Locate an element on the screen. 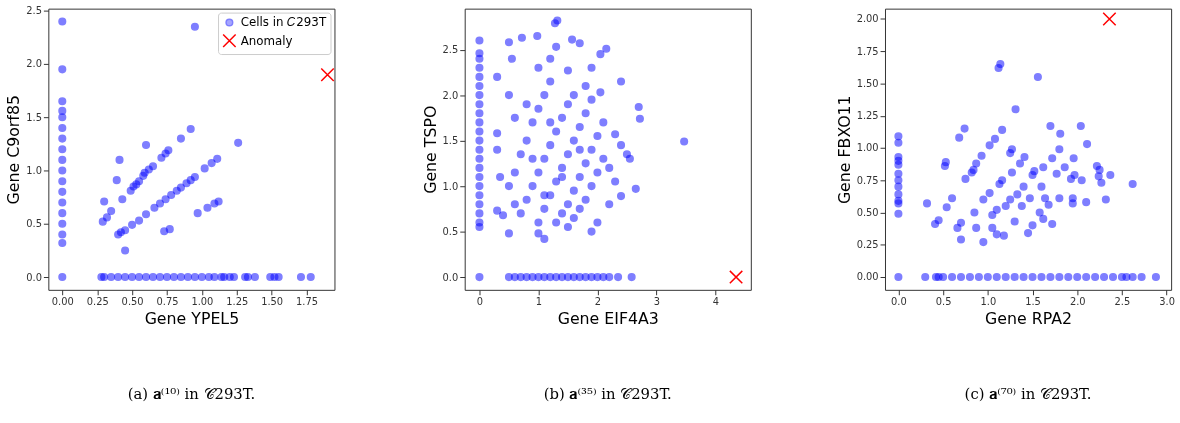 This screenshot has height=423, width=1180. x-tick-label: 1.75 is located at coordinates (307, 302).